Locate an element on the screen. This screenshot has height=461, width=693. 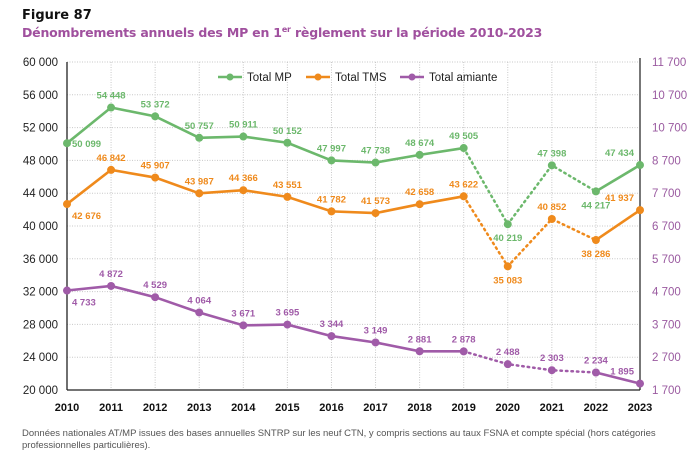
data-label: 47 738 is located at coordinates (375, 151).